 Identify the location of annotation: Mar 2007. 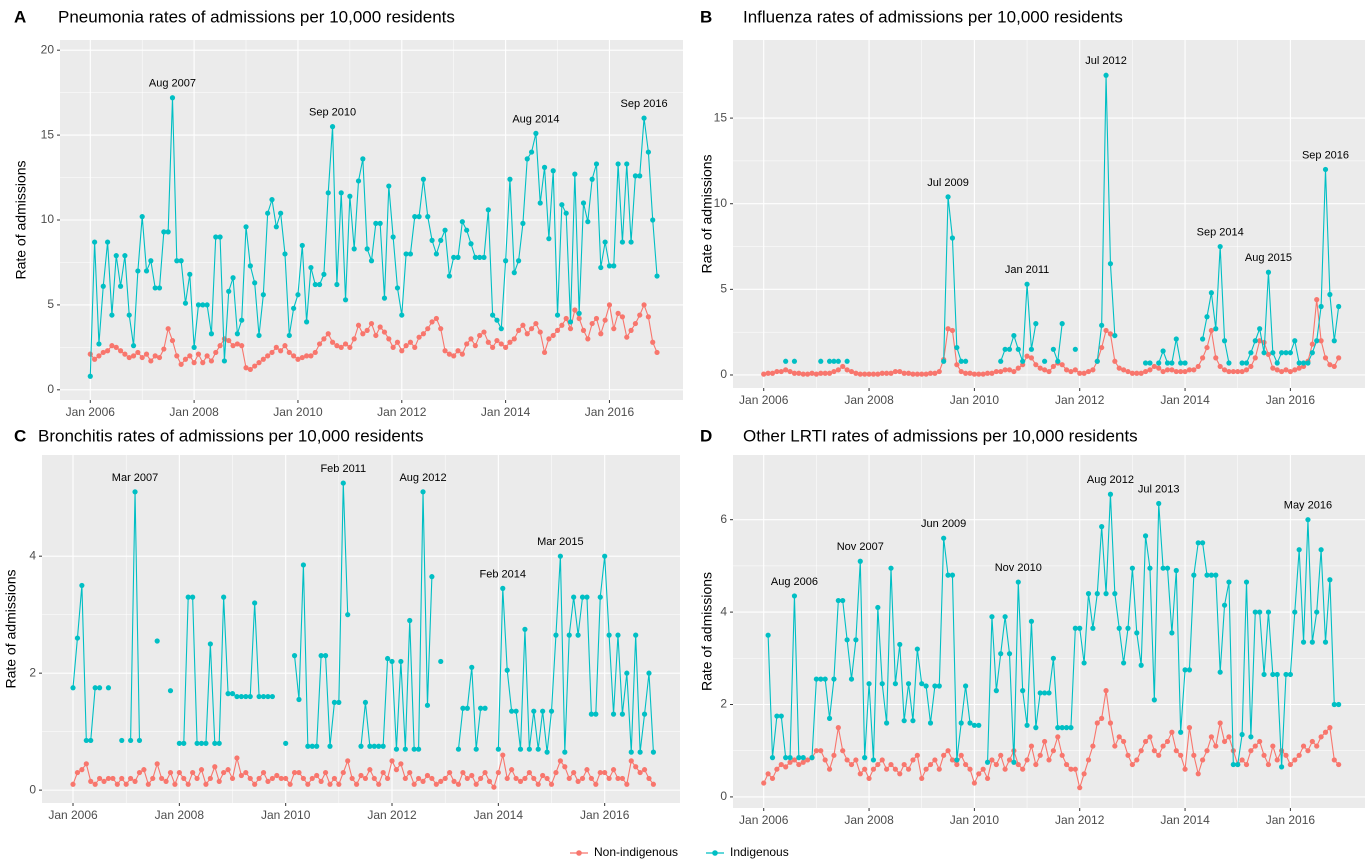
(135, 478).